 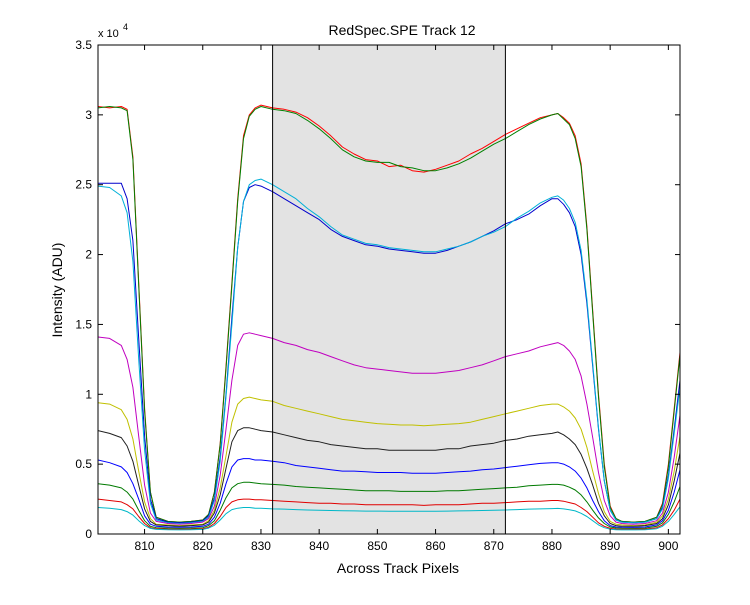 I want to click on x-tick-label: 900, so click(x=668, y=546).